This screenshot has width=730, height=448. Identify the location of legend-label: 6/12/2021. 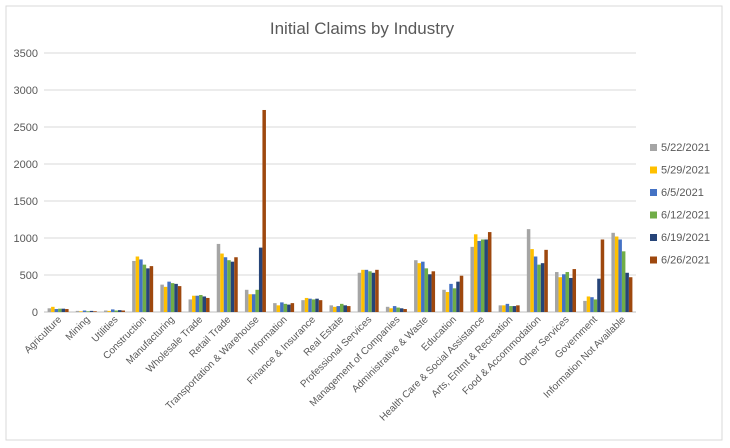
(685, 216).